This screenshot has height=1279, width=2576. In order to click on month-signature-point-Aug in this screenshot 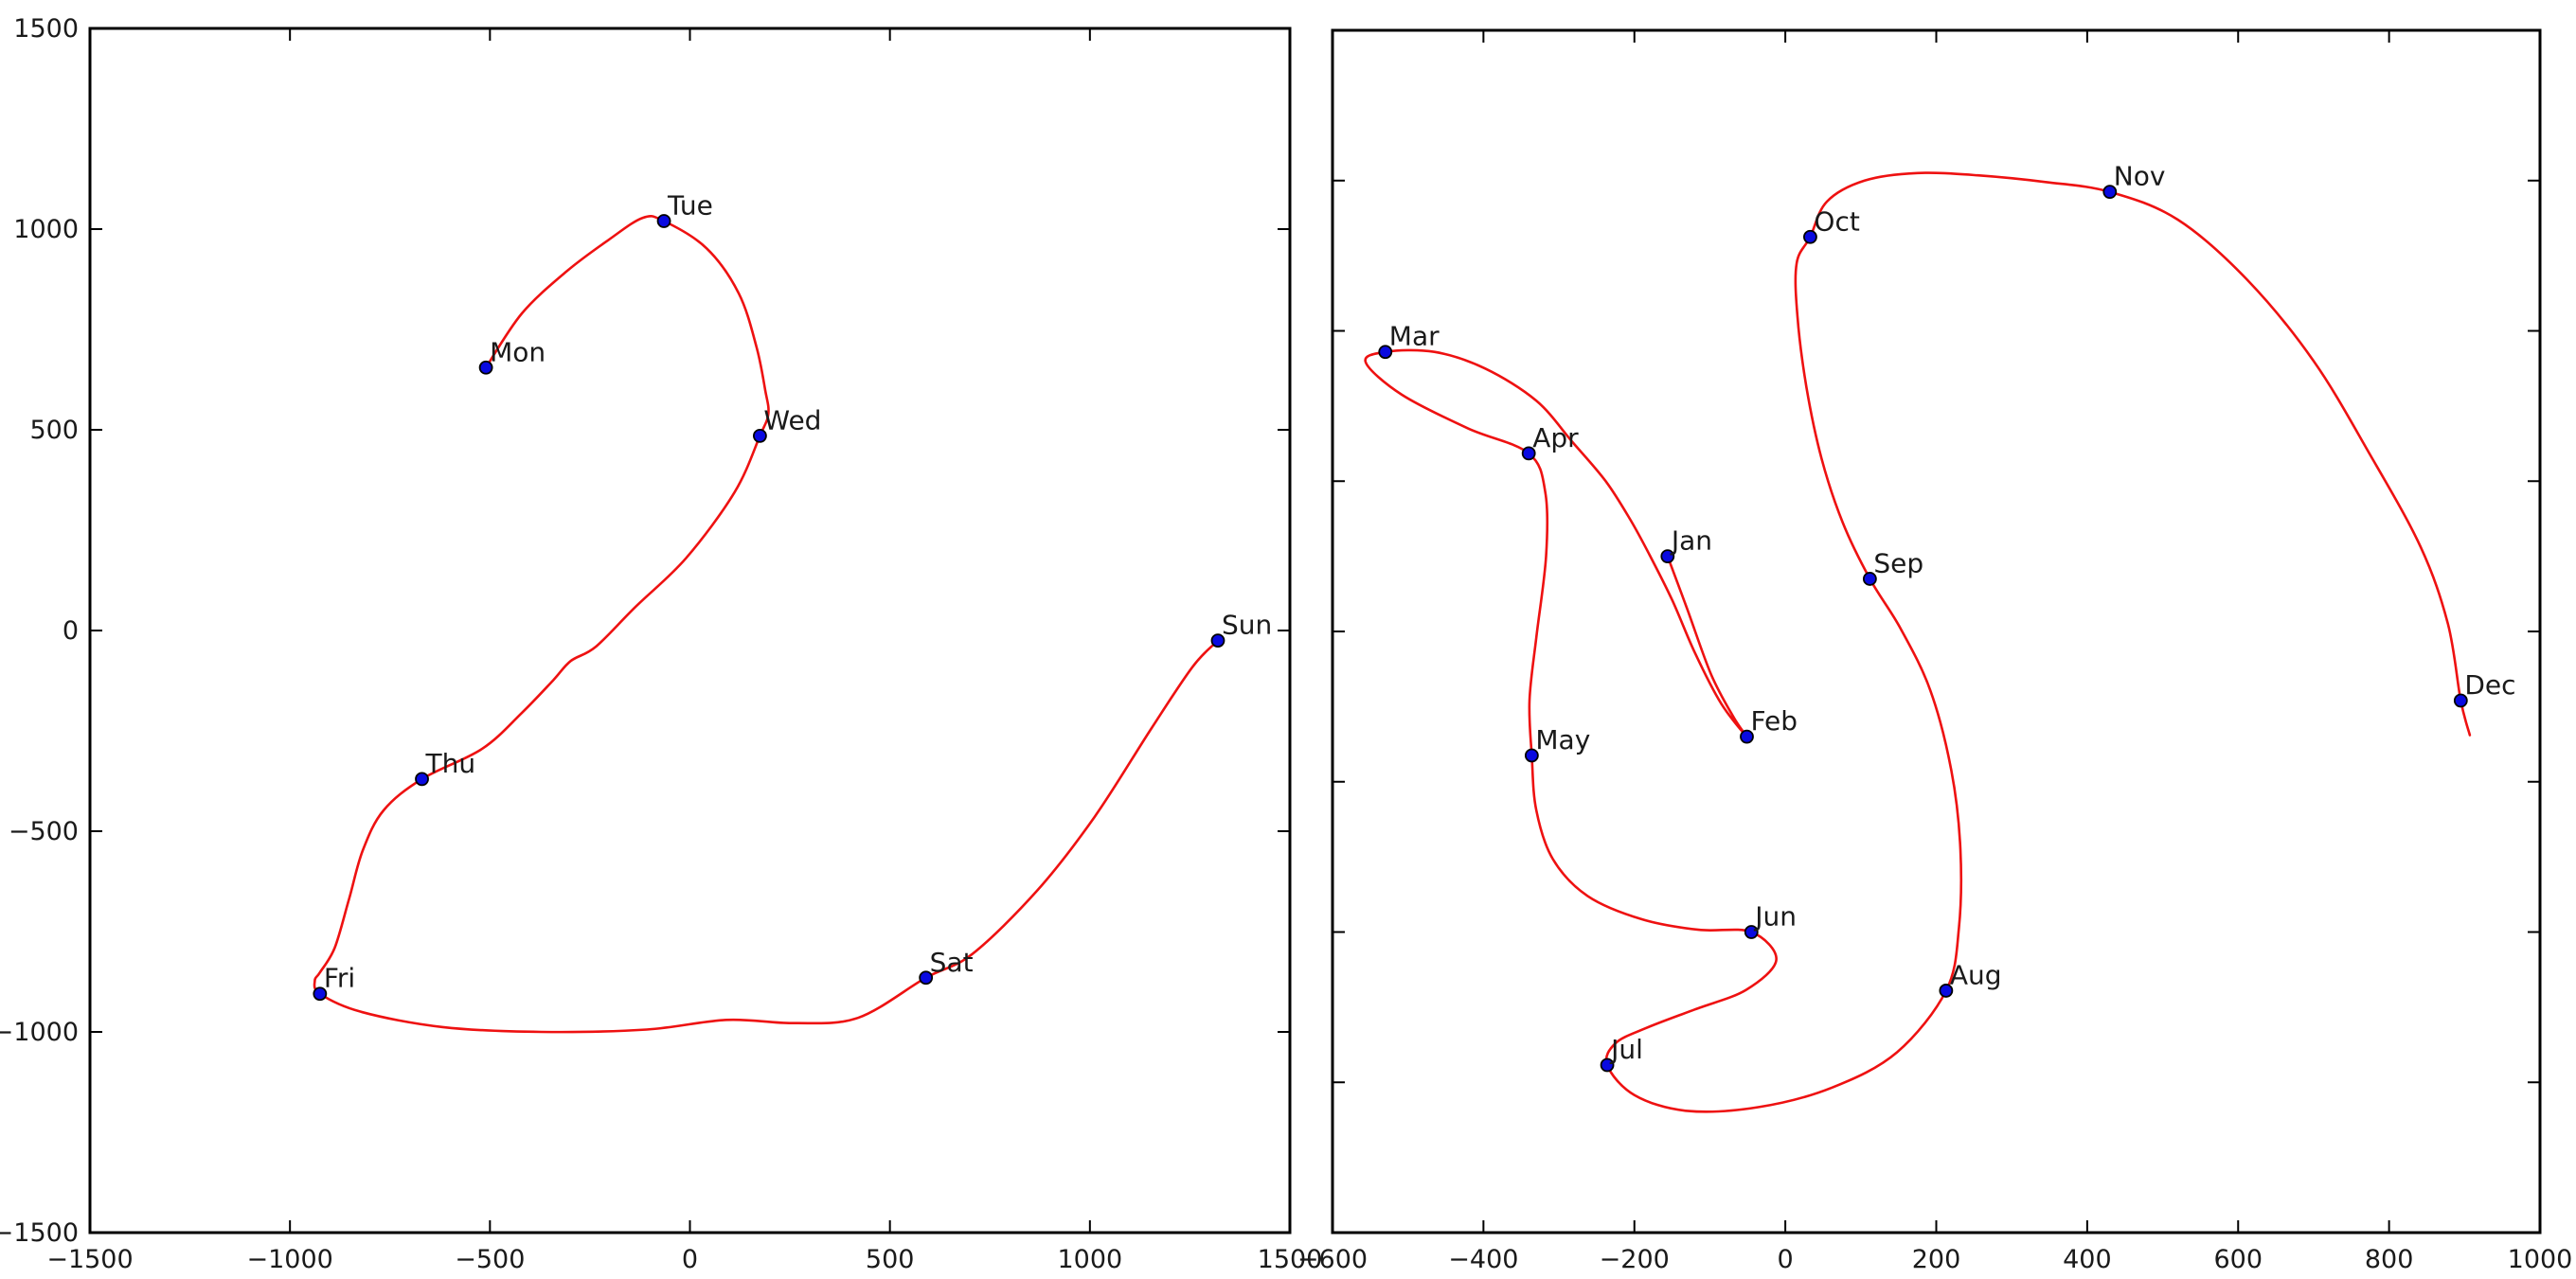, I will do `click(1946, 991)`.